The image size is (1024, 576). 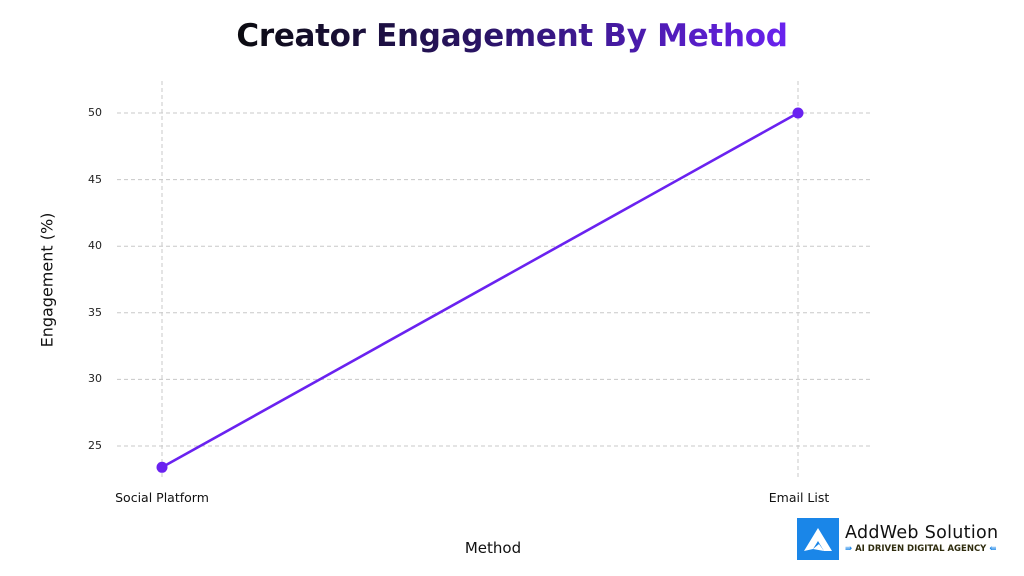 What do you see at coordinates (922, 532) in the screenshot?
I see `brand-name: AddWeb Solution` at bounding box center [922, 532].